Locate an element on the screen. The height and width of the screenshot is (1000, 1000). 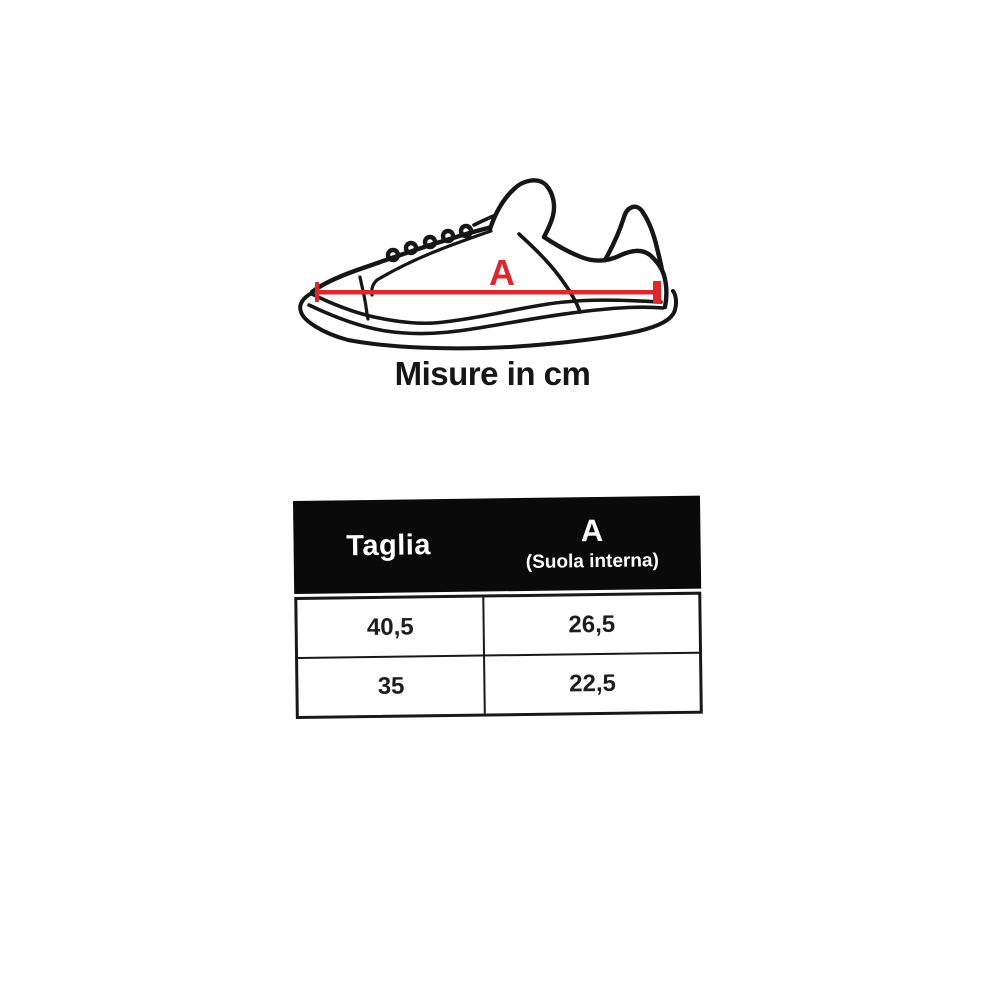
cell-sole-length: 26,5 is located at coordinates (592, 624).